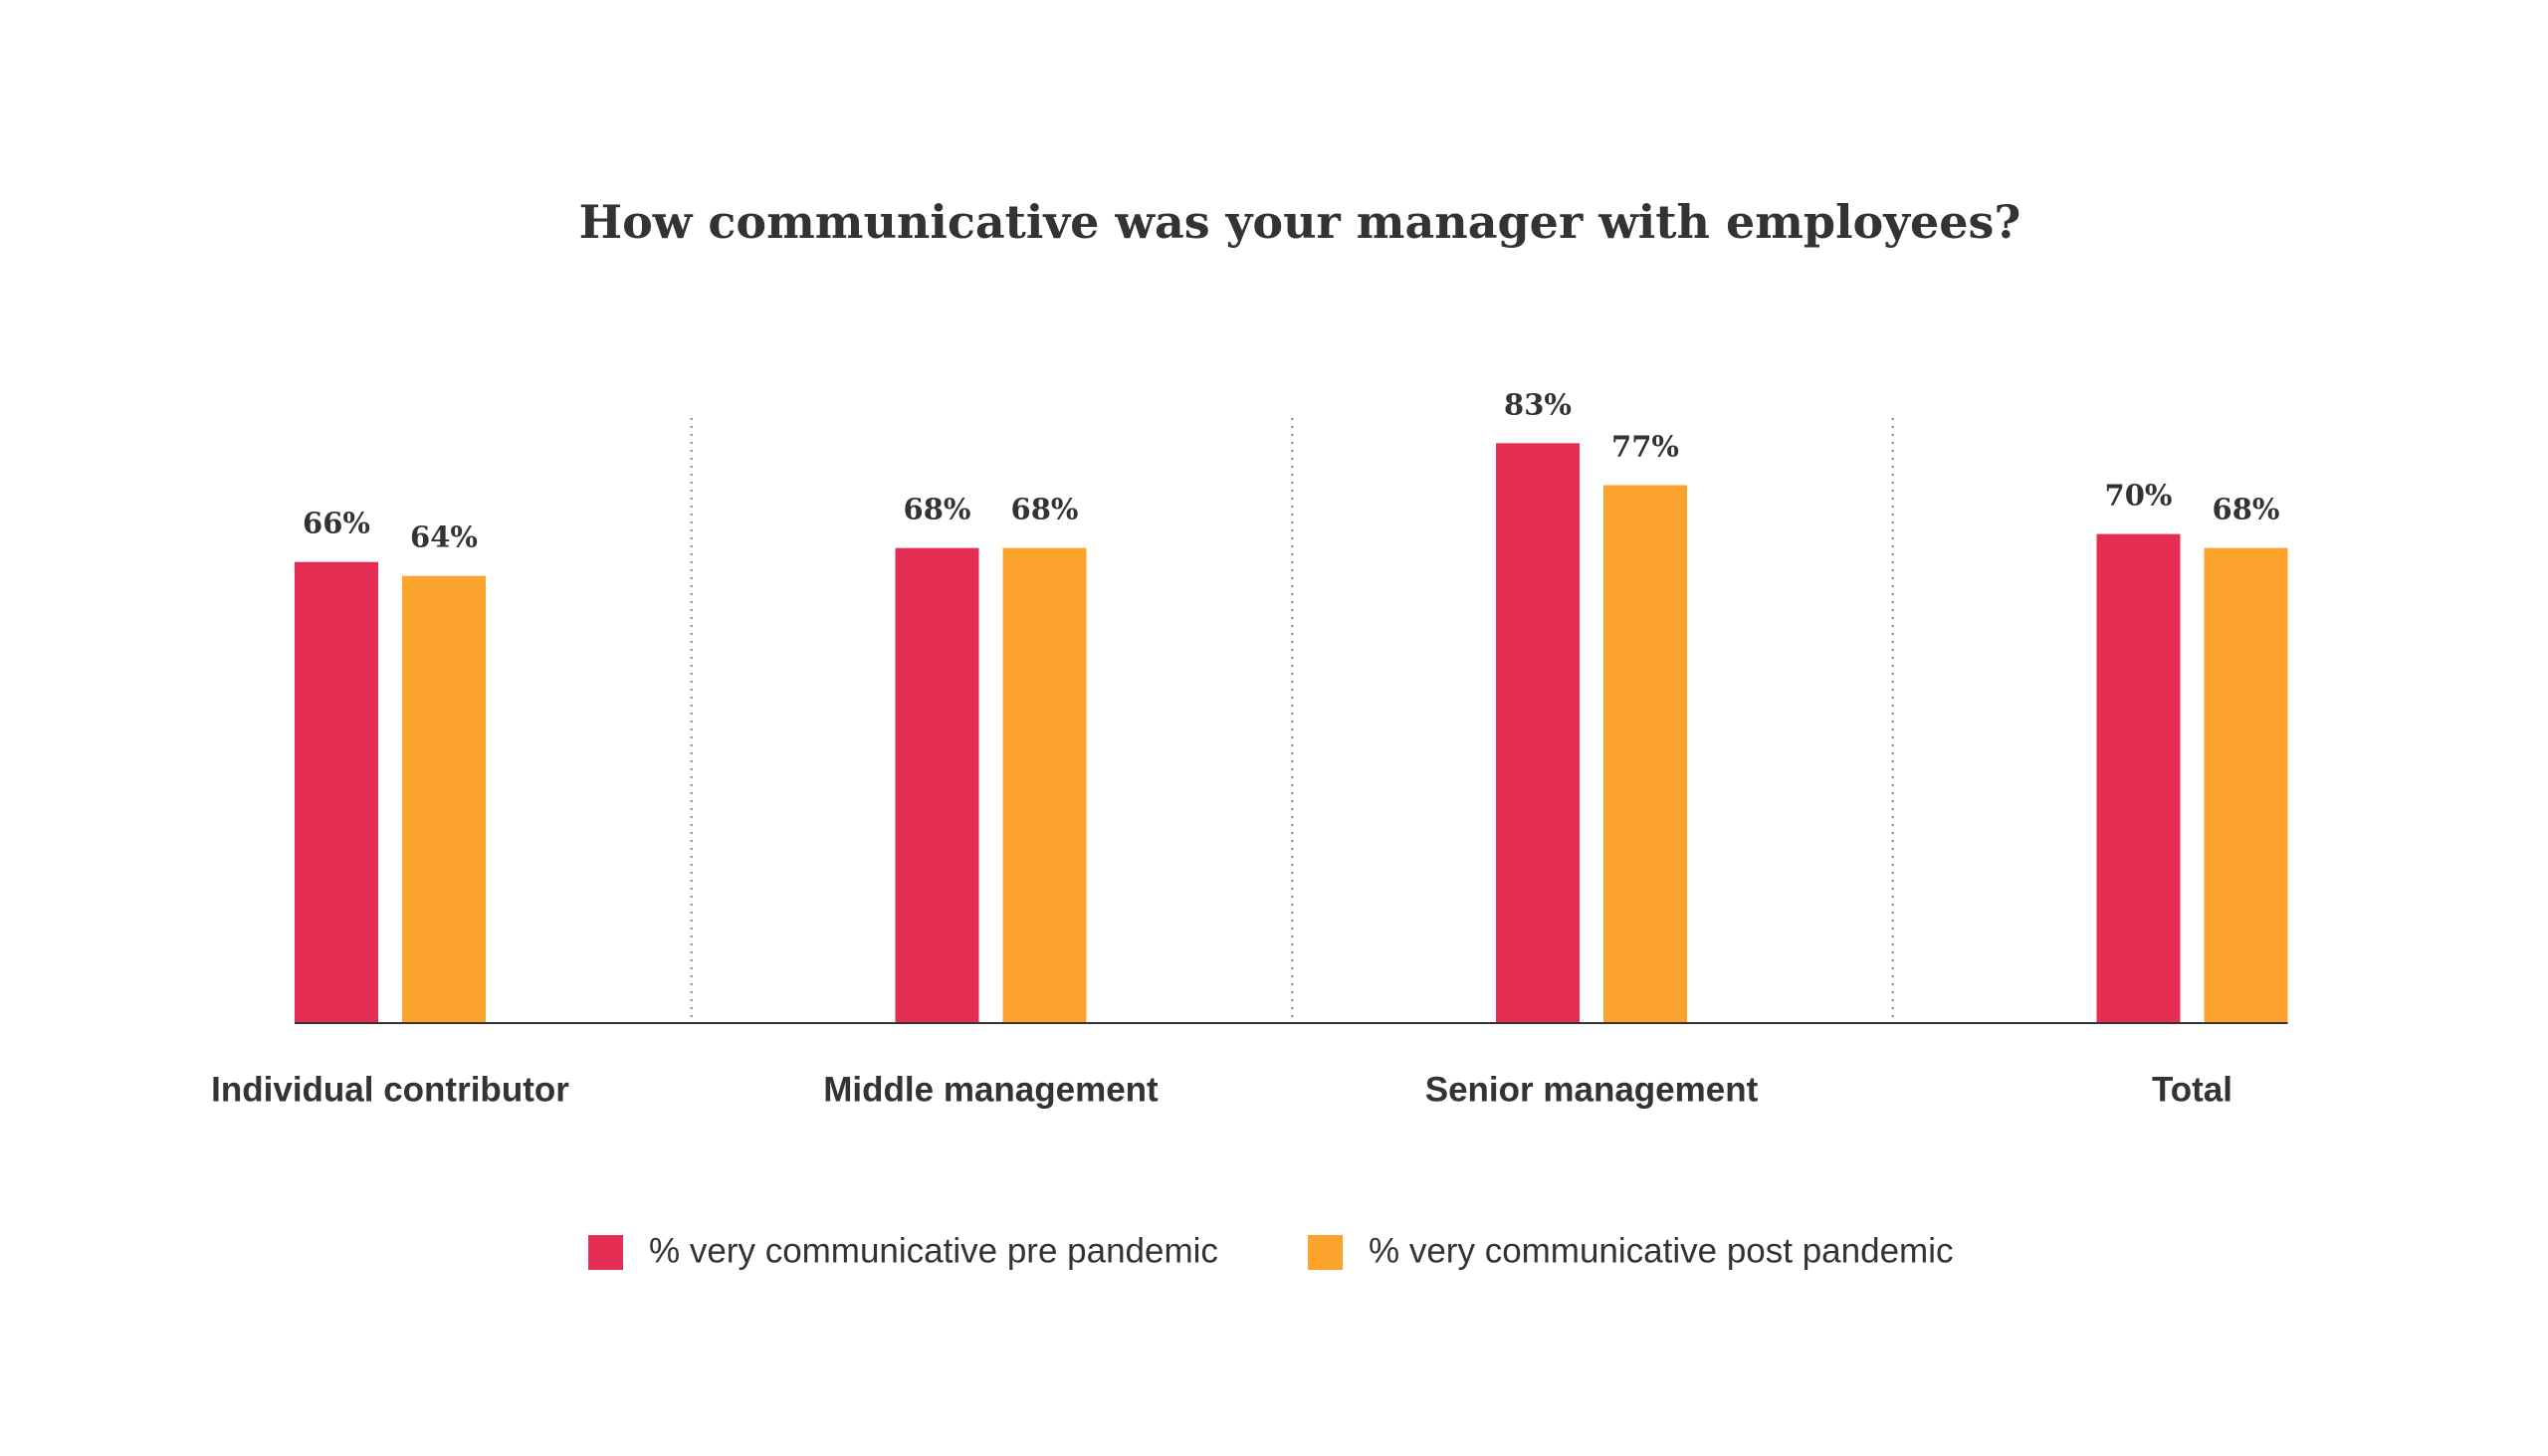 This screenshot has width=2548, height=1456. What do you see at coordinates (1538, 404) in the screenshot?
I see `value-label: 83%` at bounding box center [1538, 404].